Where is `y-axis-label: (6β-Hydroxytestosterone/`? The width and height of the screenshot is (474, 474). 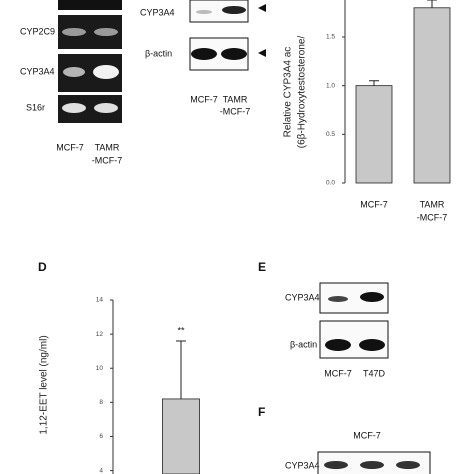
y-axis-label: (6β-Hydroxytestosterone/ is located at coordinates (302, 92).